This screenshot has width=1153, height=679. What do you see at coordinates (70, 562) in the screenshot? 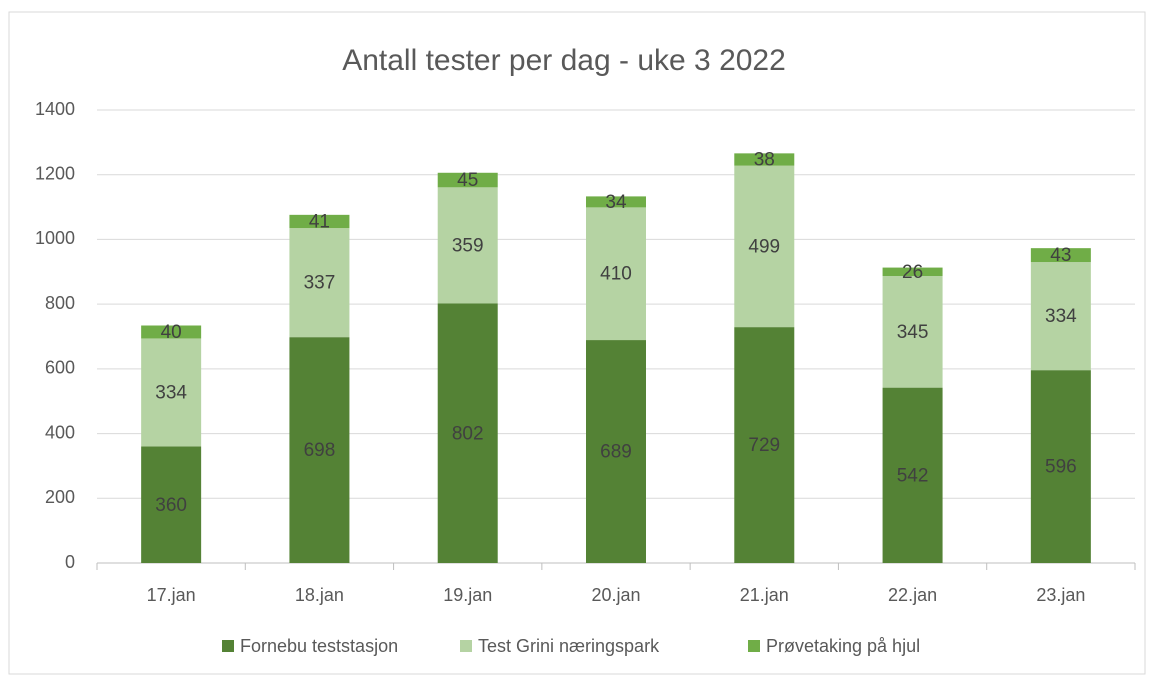
I see `y-tick-label: 0` at bounding box center [70, 562].